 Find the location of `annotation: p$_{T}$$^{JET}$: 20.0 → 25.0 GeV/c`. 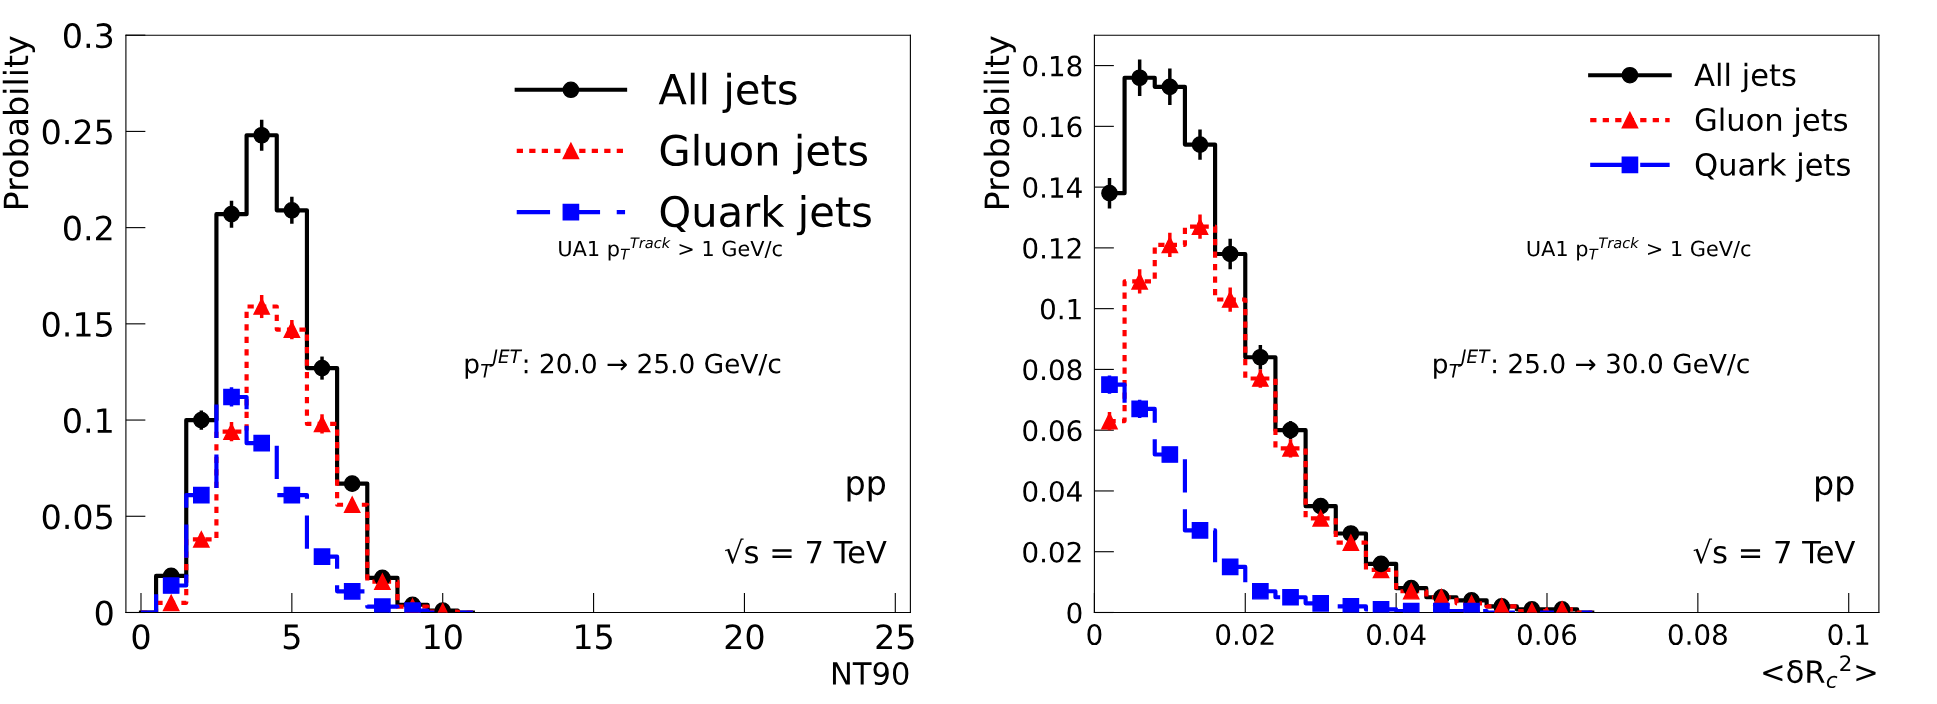

annotation: p$_{T}$$^{JET}$: 20.0 → 25.0 GeV/c is located at coordinates (623, 364).